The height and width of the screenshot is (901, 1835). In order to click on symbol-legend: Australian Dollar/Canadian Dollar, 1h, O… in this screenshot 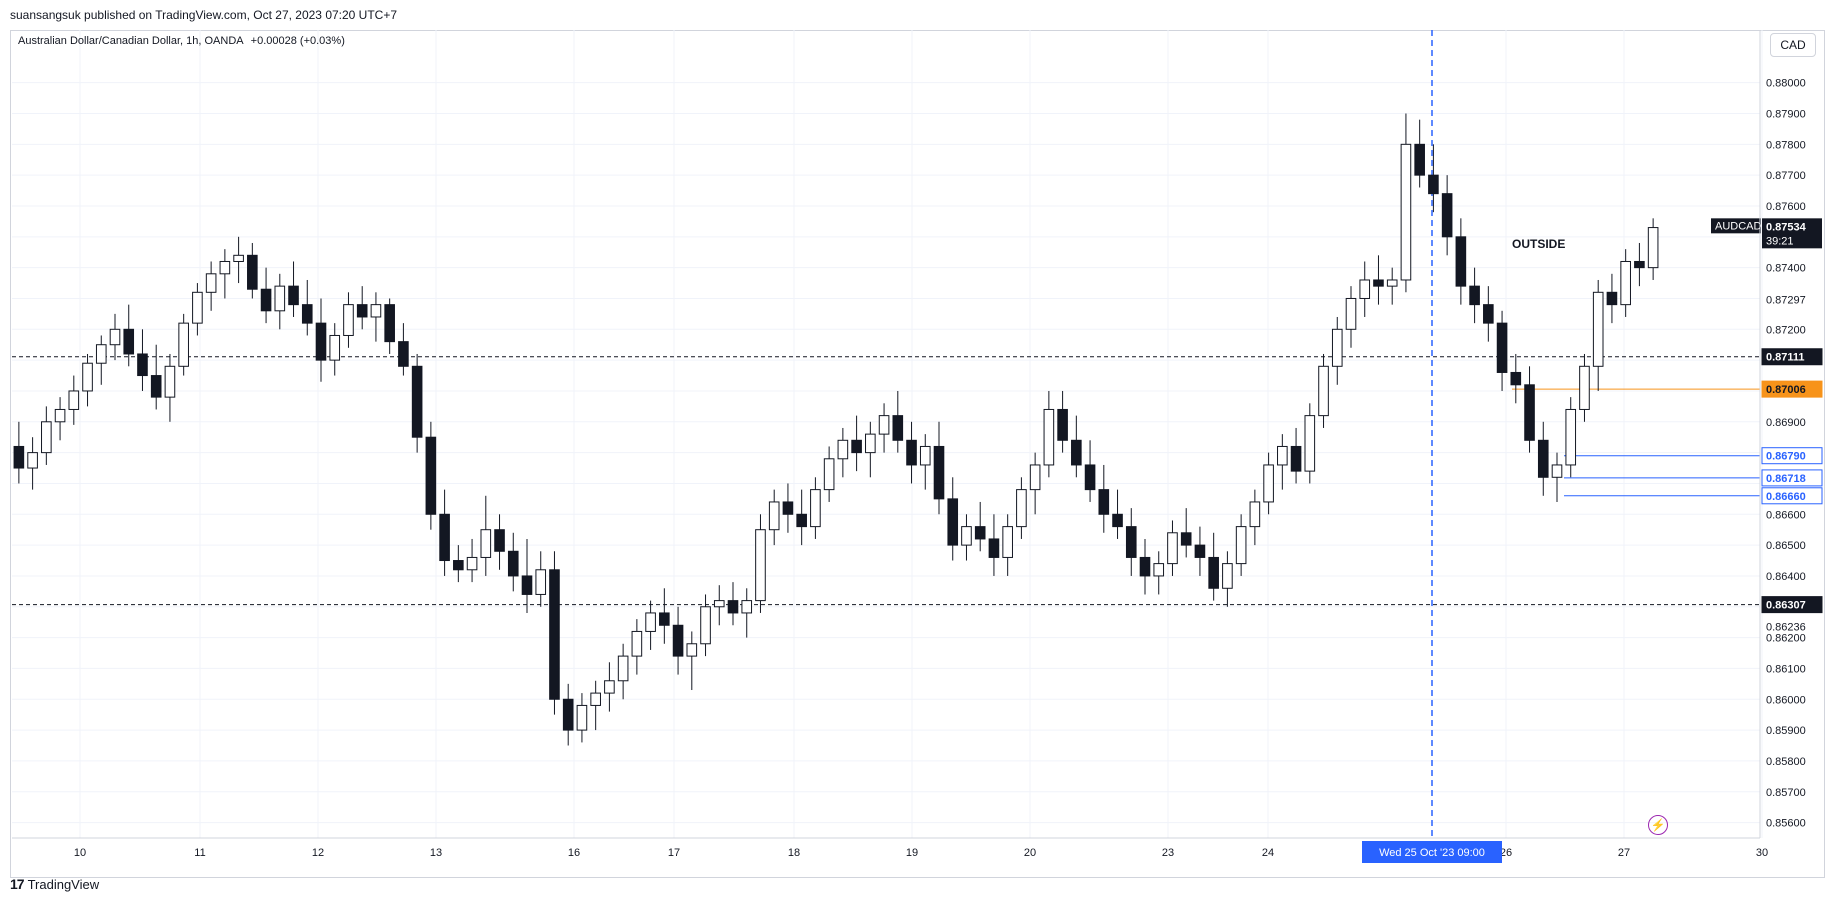, I will do `click(183, 41)`.